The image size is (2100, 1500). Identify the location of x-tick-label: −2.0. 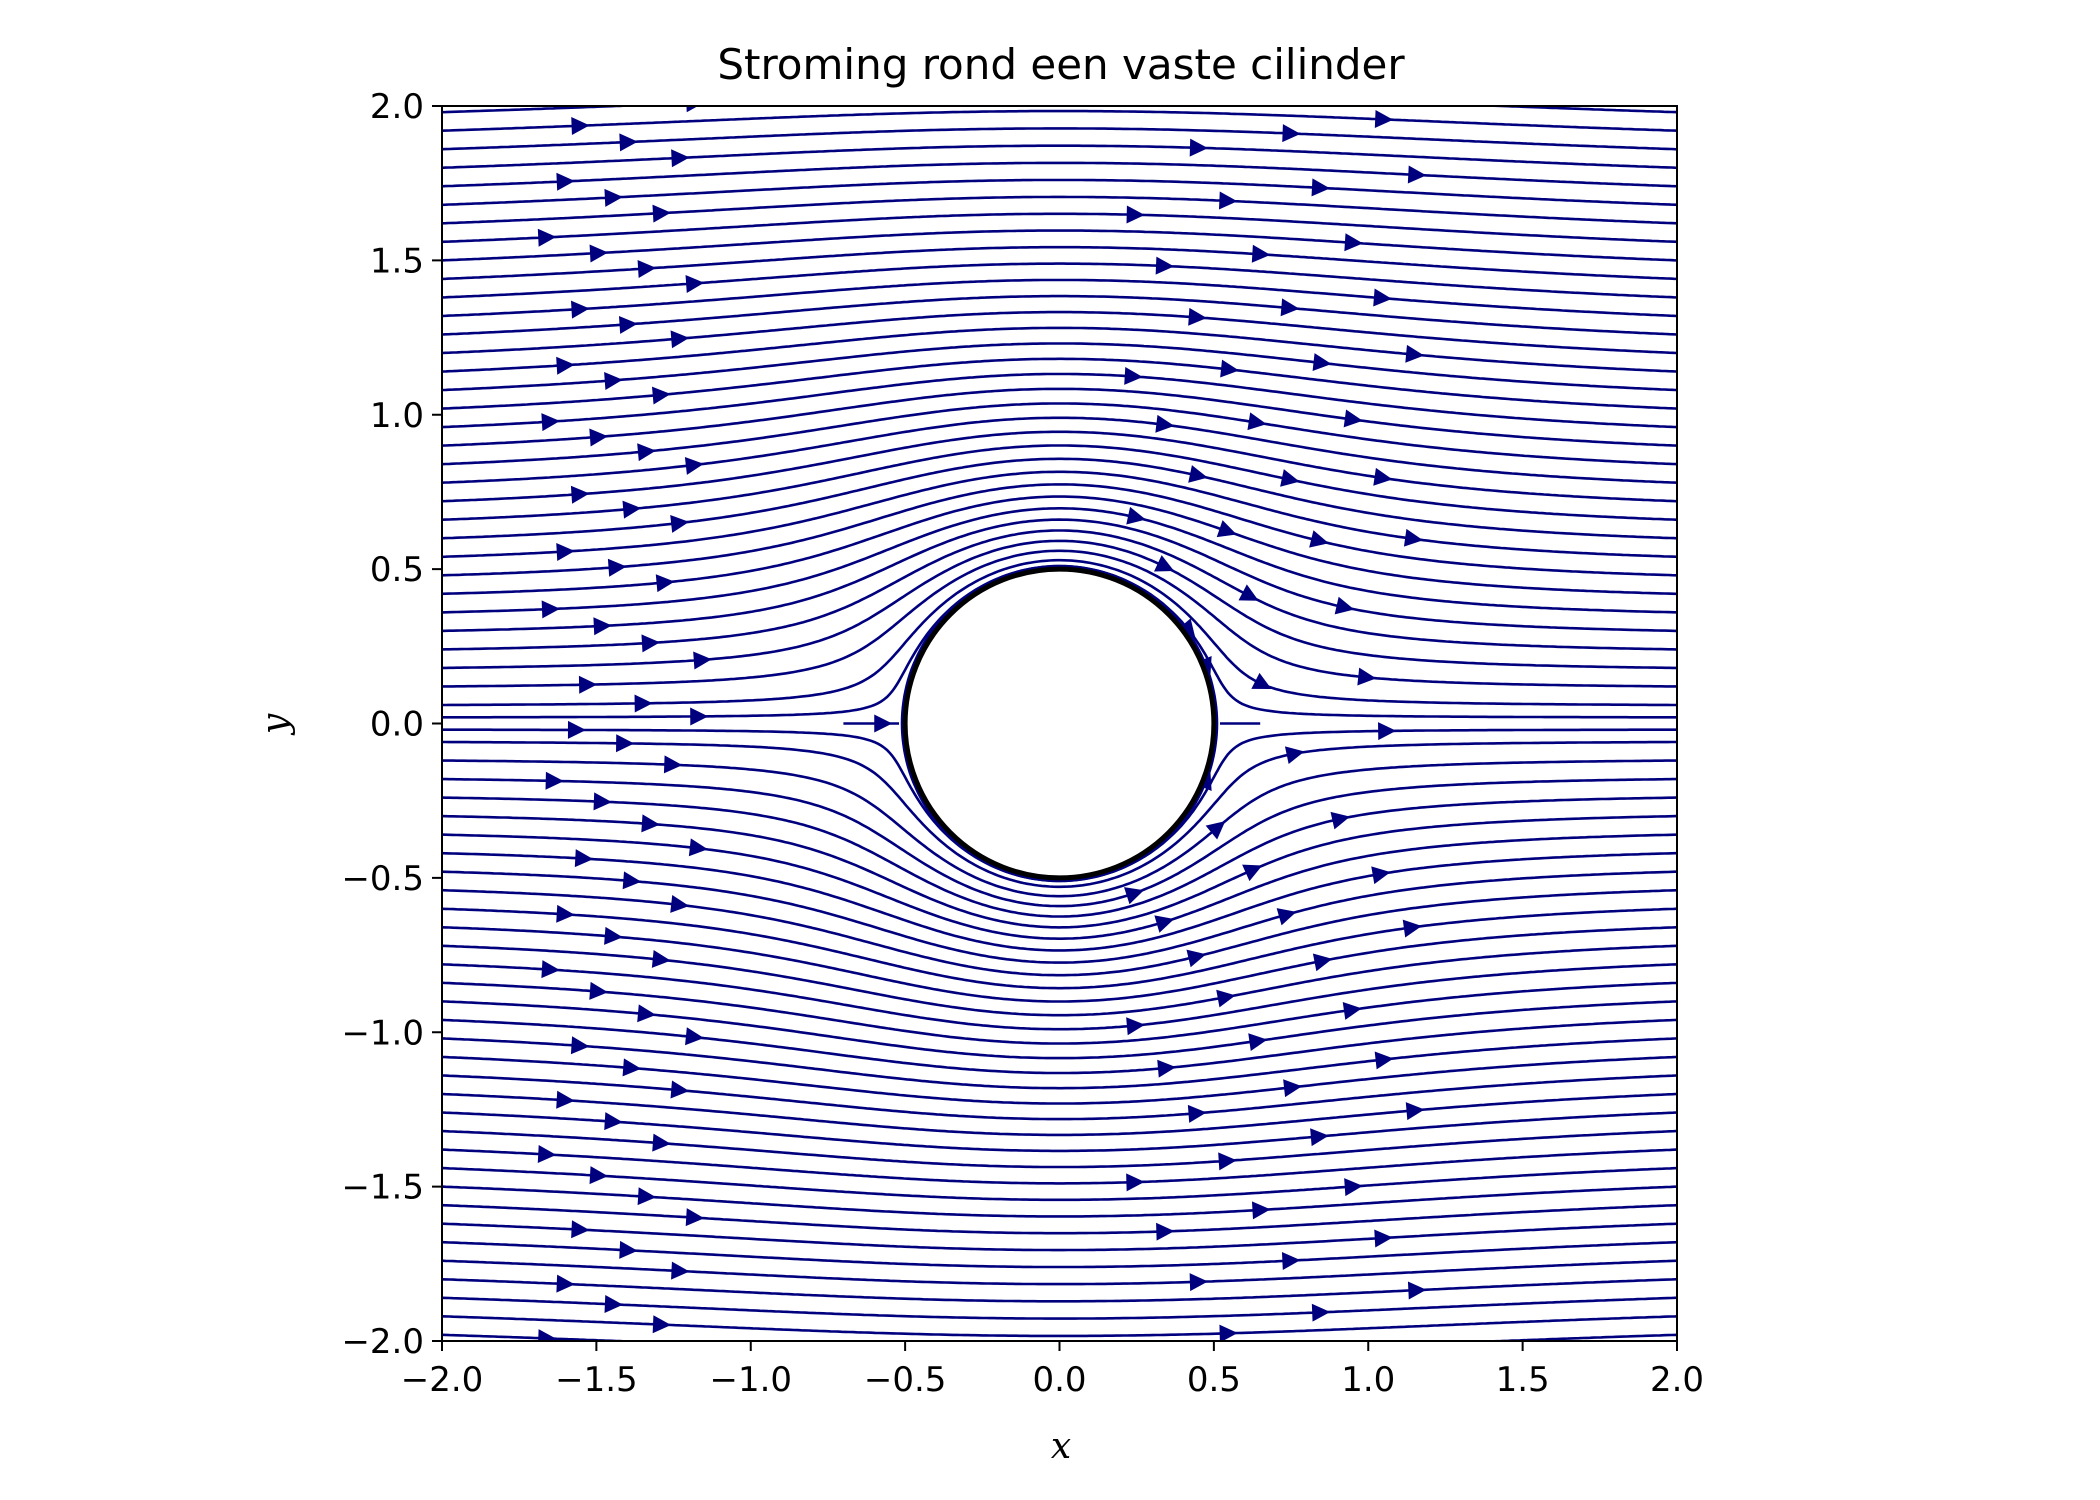
(442, 1380).